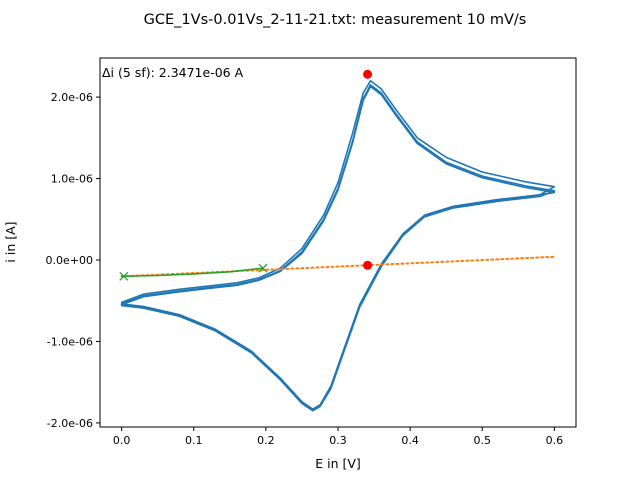  I want to click on x-axis-label: E in [V], so click(338, 463).